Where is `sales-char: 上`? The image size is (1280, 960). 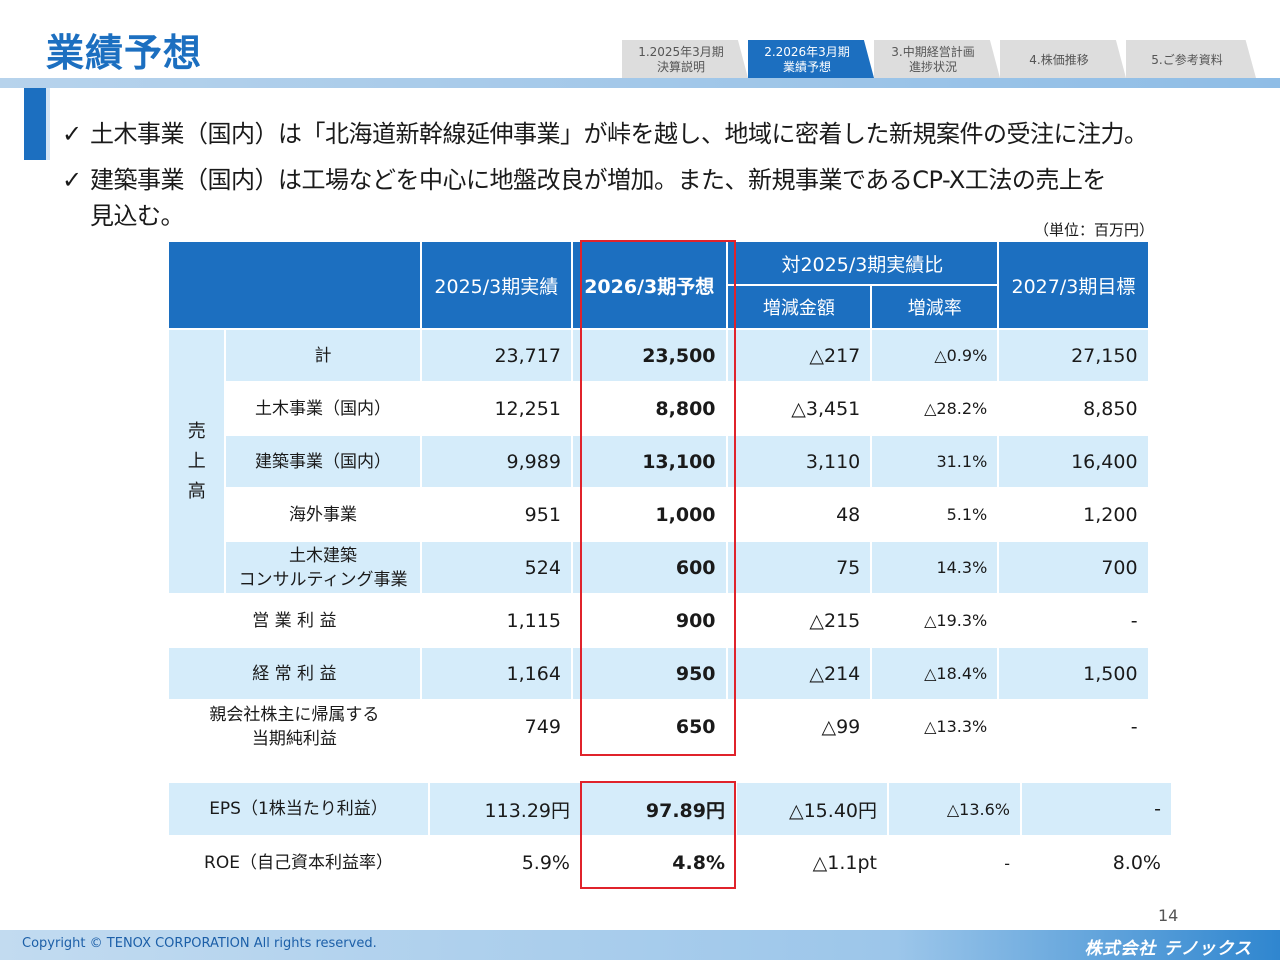
sales-char: 上 is located at coordinates (196, 461).